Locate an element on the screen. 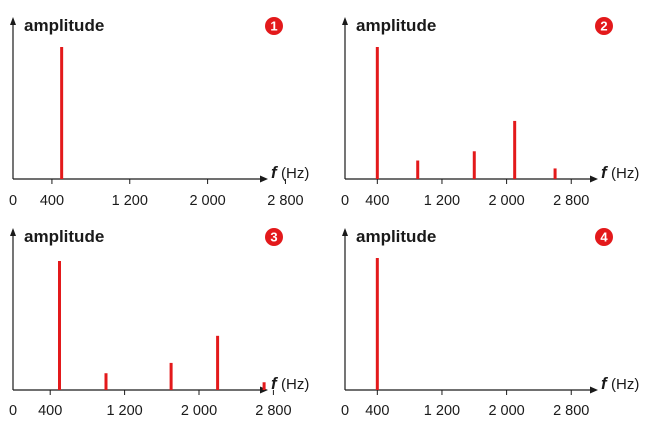 The height and width of the screenshot is (426, 650). panel-number-text: 3 is located at coordinates (273, 237).